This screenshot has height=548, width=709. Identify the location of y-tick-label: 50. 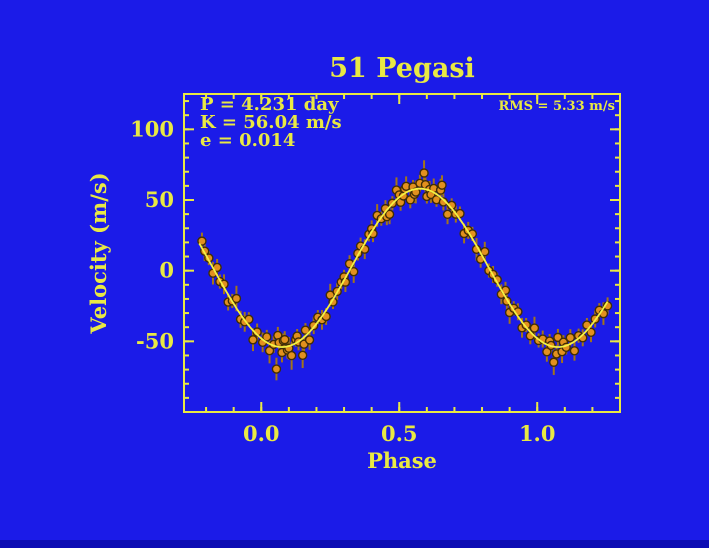
(159, 199).